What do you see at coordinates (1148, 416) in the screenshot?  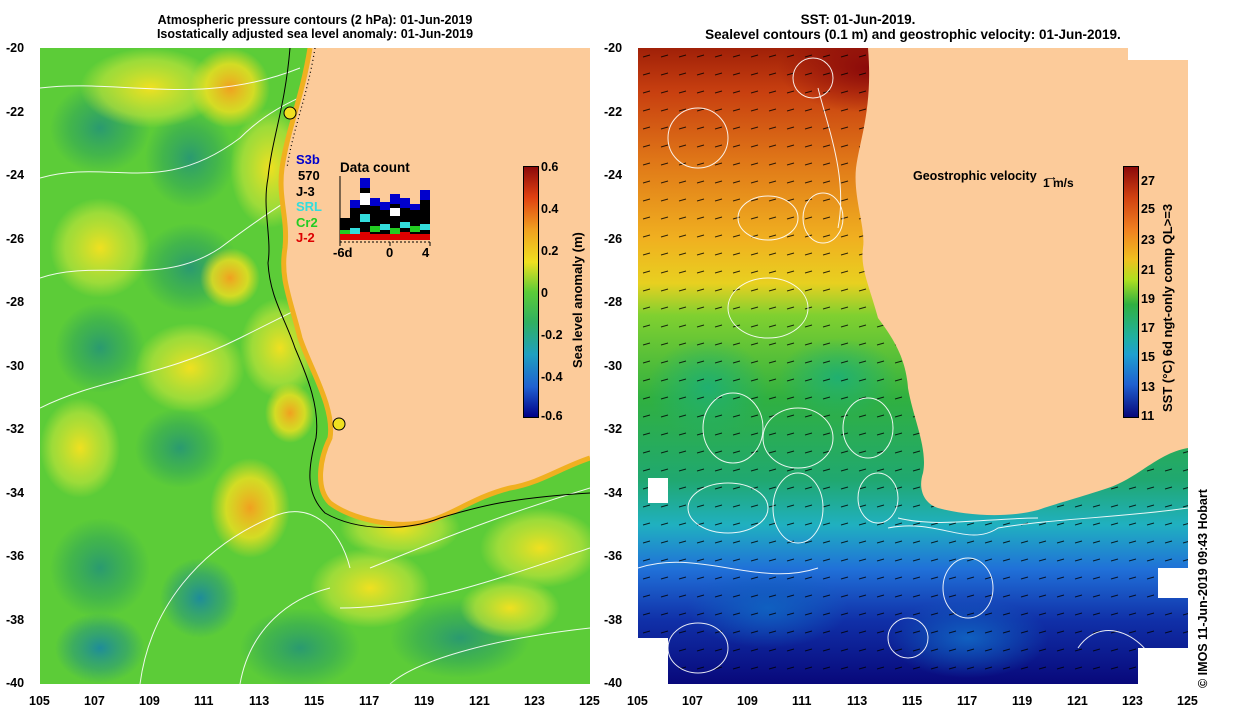 I see `sst-cbar-tick: 11` at bounding box center [1148, 416].